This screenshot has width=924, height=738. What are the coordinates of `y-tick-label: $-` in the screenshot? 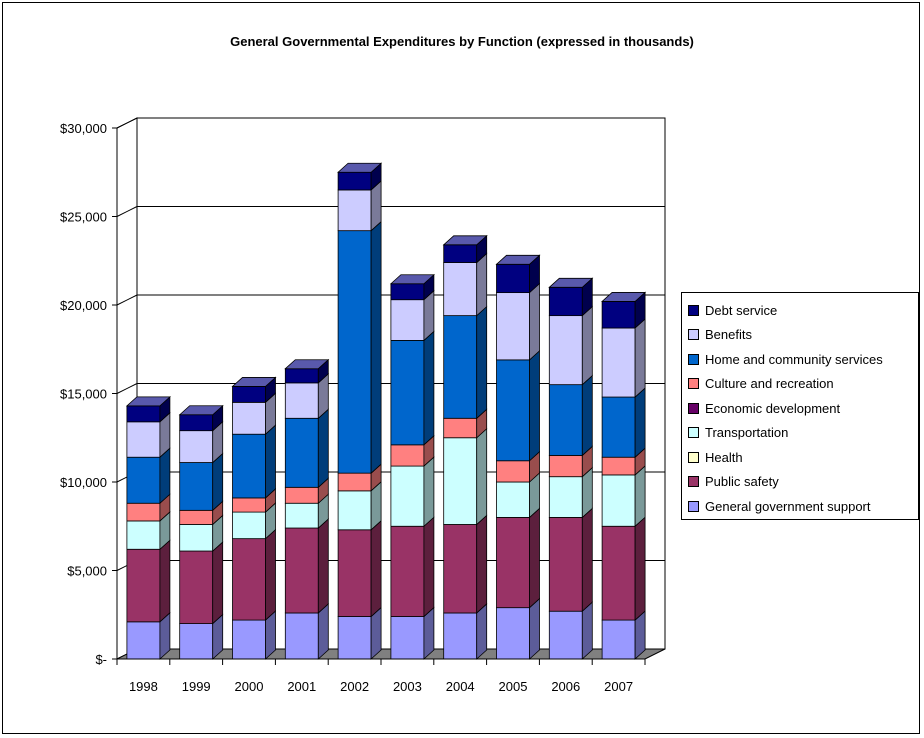 It's located at (101, 659).